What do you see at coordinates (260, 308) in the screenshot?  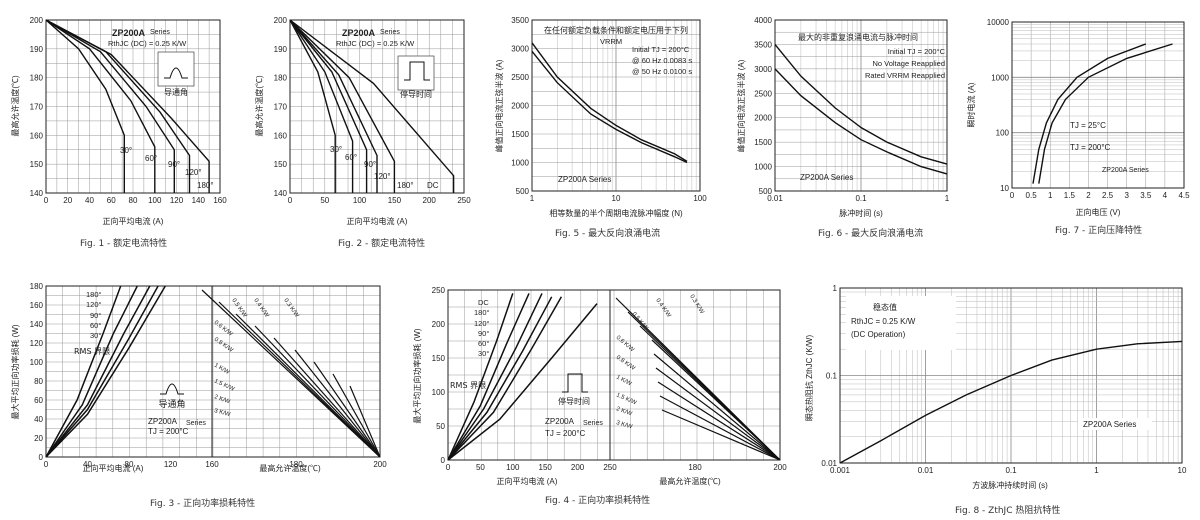 I see `f3-thermal-label: 0.4 K/W` at bounding box center [260, 308].